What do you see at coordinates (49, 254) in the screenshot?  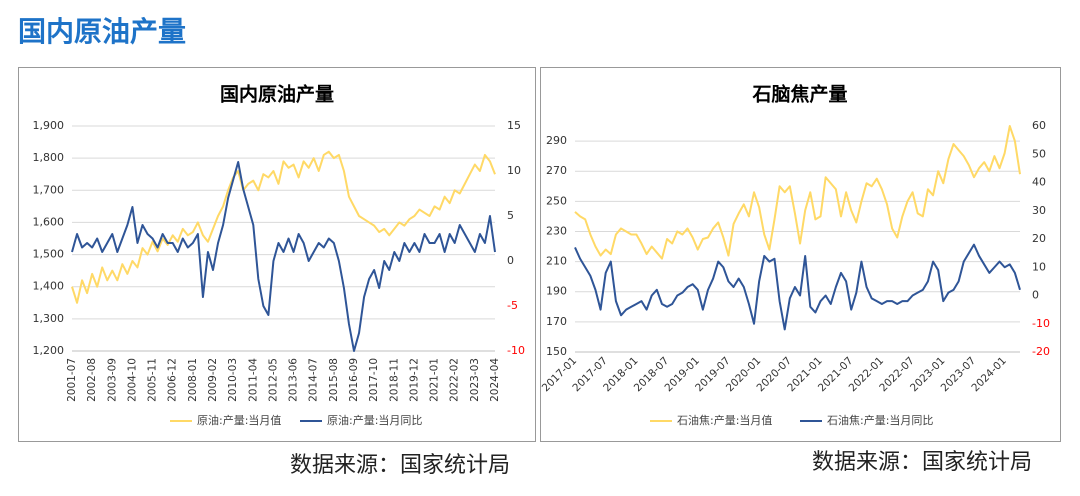 I see `y-tick-label: 1,500` at bounding box center [49, 254].